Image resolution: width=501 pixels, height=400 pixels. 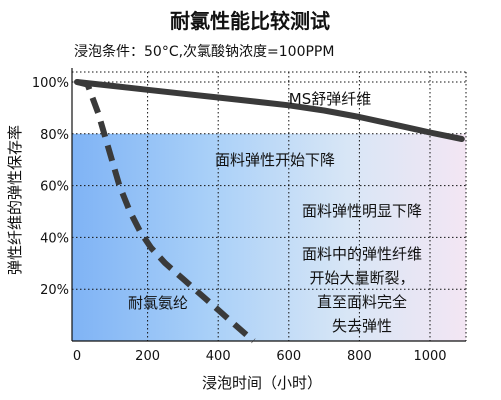 What do you see at coordinates (362, 326) in the screenshot?
I see `band-label-3-line-3: 失去弹性` at bounding box center [362, 326].